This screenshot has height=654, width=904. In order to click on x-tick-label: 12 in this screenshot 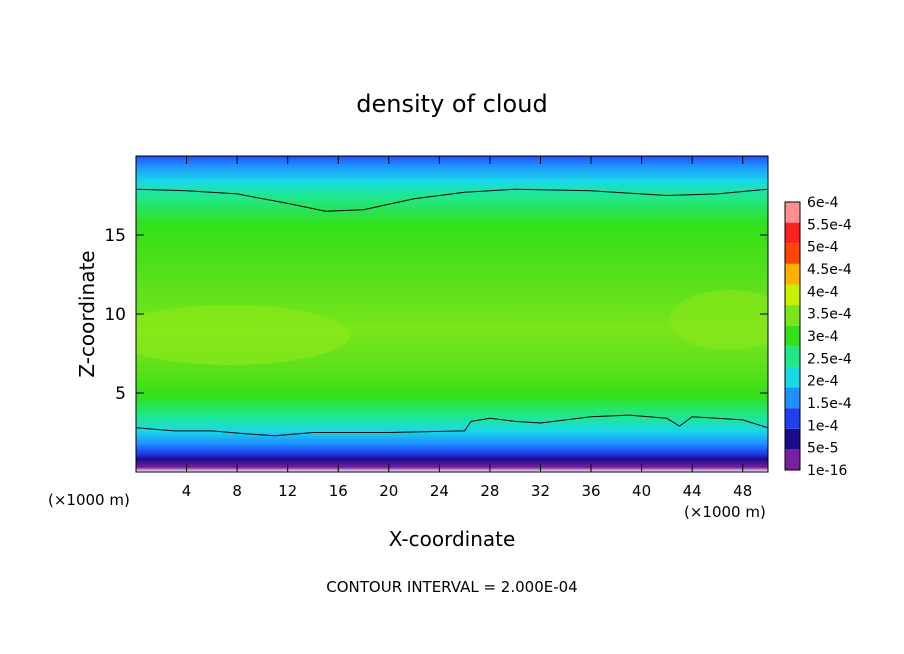, I will do `click(287, 491)`.